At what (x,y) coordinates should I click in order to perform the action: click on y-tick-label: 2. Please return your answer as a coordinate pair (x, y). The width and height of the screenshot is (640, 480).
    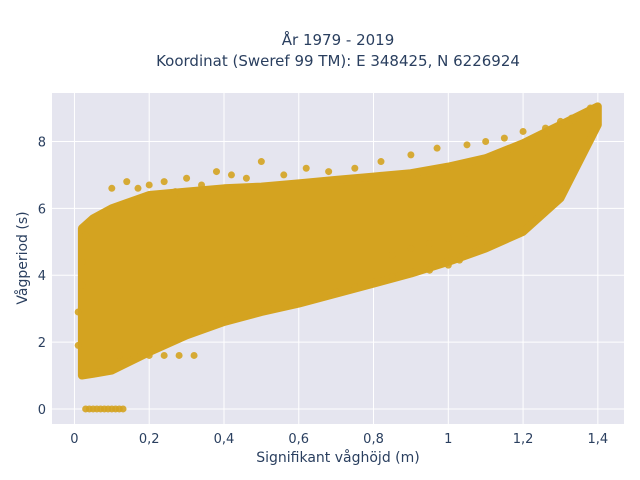
    Looking at the image, I should click on (42, 343).